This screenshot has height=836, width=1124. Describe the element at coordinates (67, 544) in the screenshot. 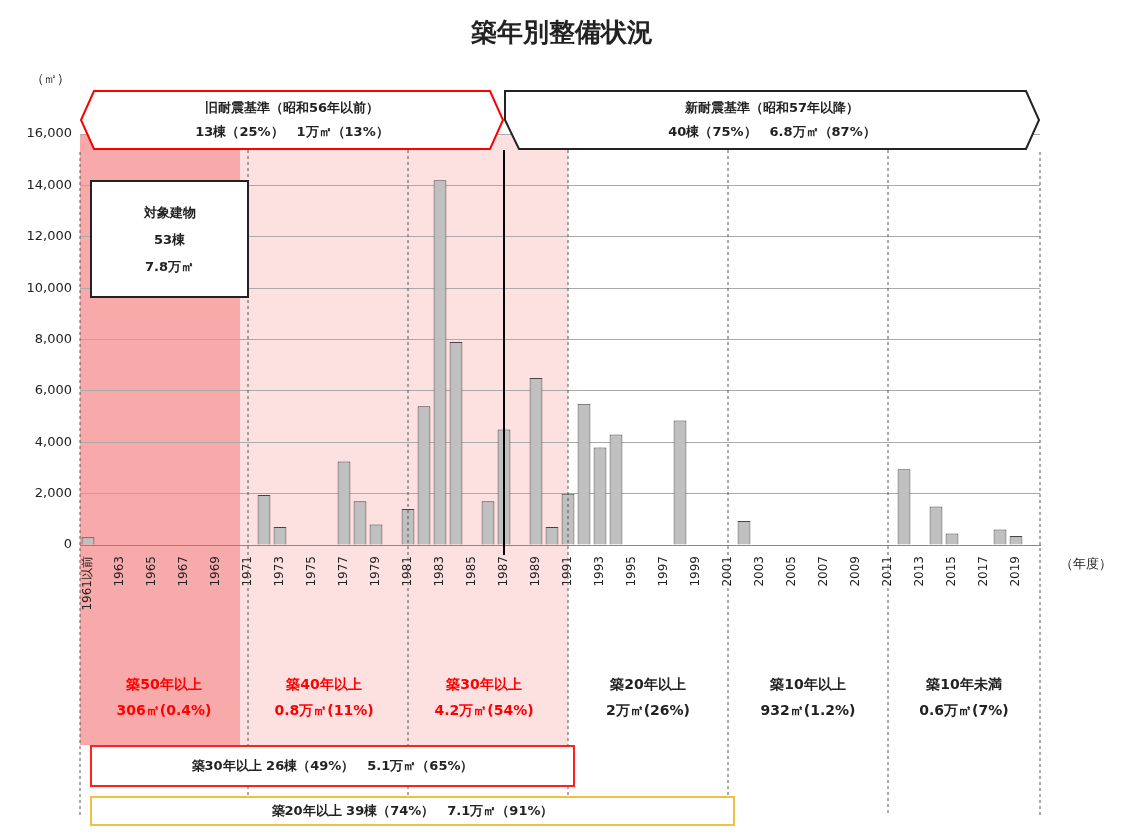

I see `y-tick-label: 0` at that location.